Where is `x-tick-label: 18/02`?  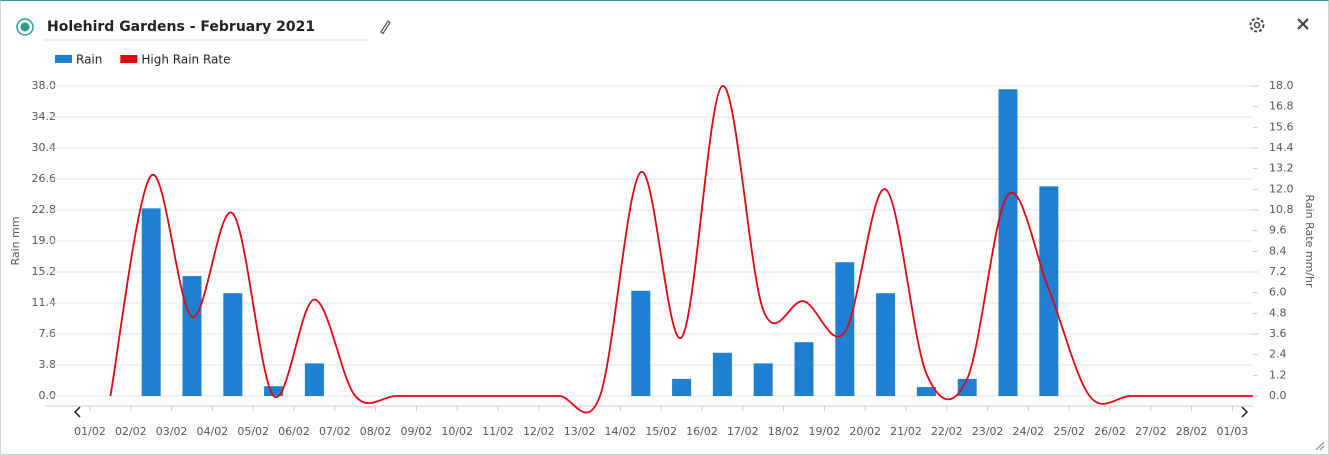
x-tick-label: 18/02 is located at coordinates (784, 431).